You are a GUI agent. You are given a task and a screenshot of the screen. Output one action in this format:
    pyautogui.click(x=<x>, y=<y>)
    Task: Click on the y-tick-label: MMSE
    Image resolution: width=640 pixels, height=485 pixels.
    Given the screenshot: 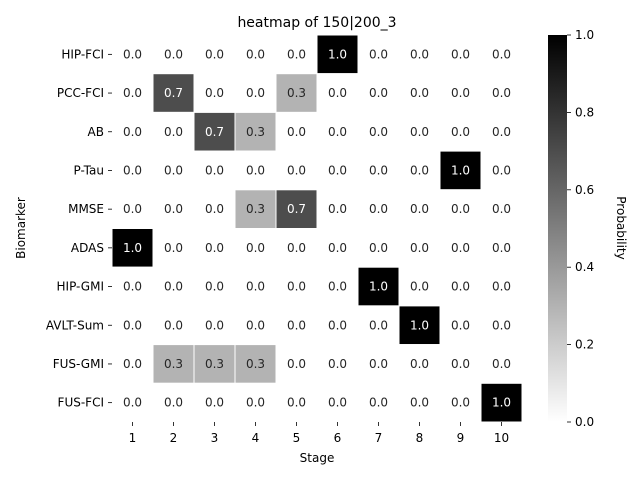 What is the action you would take?
    pyautogui.click(x=86, y=209)
    